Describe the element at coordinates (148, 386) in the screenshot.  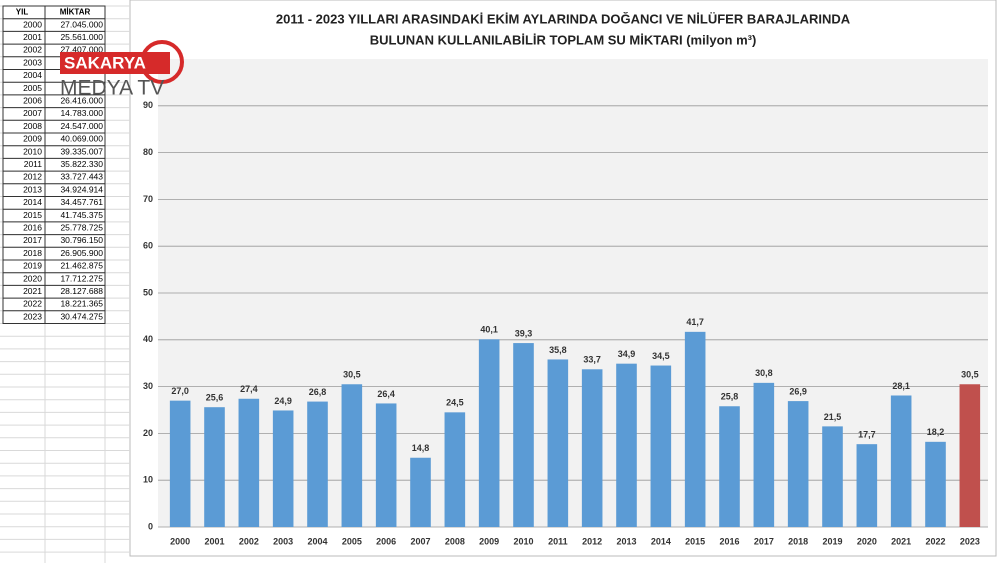
I see `y-tick-label: 30` at that location.